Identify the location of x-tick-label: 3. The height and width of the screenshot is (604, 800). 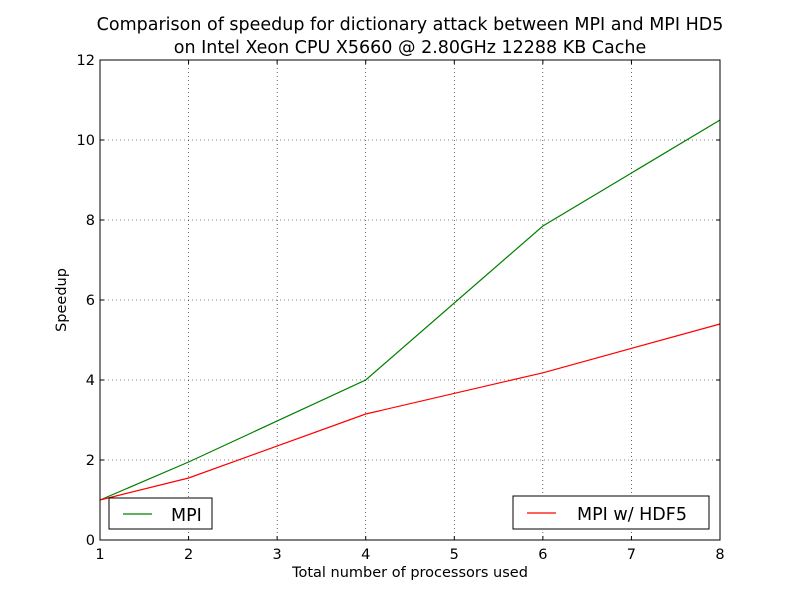
(277, 555).